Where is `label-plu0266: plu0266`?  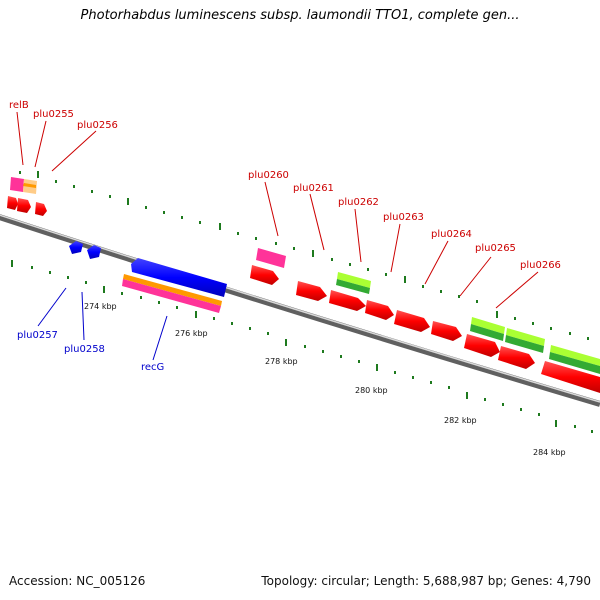
label-plu0266: plu0266 is located at coordinates (540, 265).